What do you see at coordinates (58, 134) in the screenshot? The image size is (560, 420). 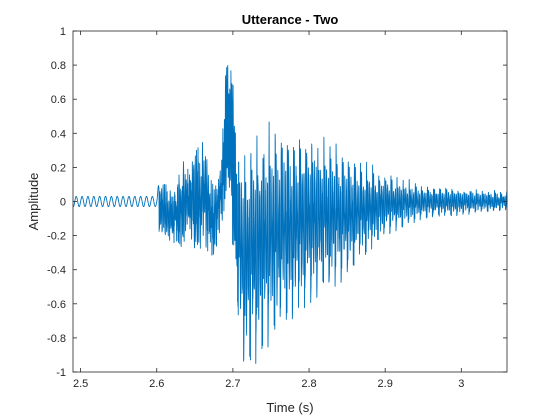 I see `y-tick-label: 0.4` at bounding box center [58, 134].